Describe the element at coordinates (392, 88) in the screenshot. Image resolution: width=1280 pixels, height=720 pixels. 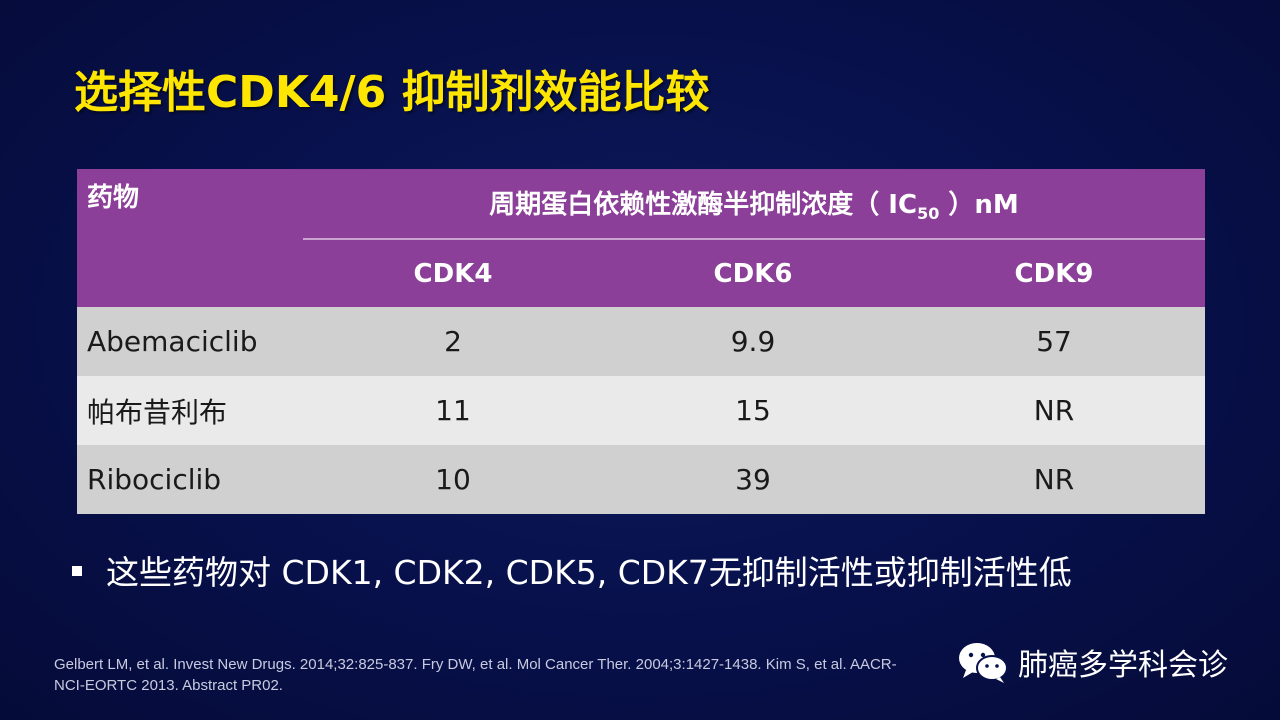
I see `slide-title: 选择性CDK4/6 抑制剂效能比较` at that location.